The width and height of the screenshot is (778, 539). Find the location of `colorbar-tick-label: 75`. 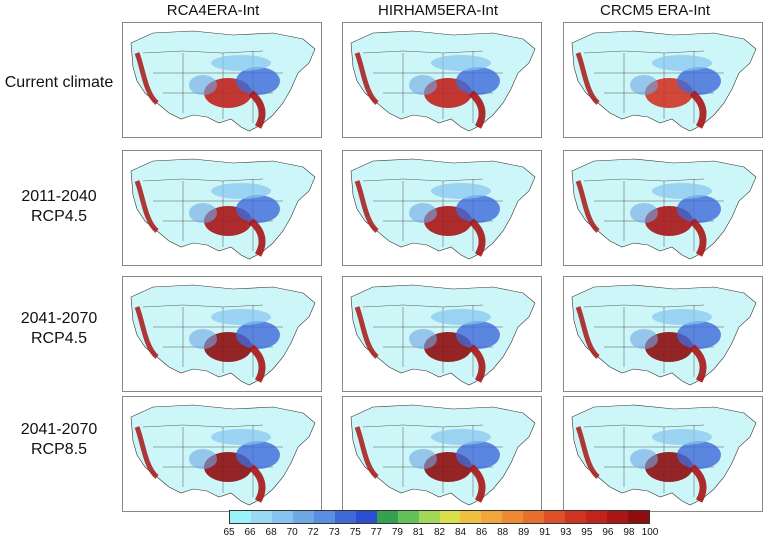

colorbar-tick-label: 75 is located at coordinates (355, 532).